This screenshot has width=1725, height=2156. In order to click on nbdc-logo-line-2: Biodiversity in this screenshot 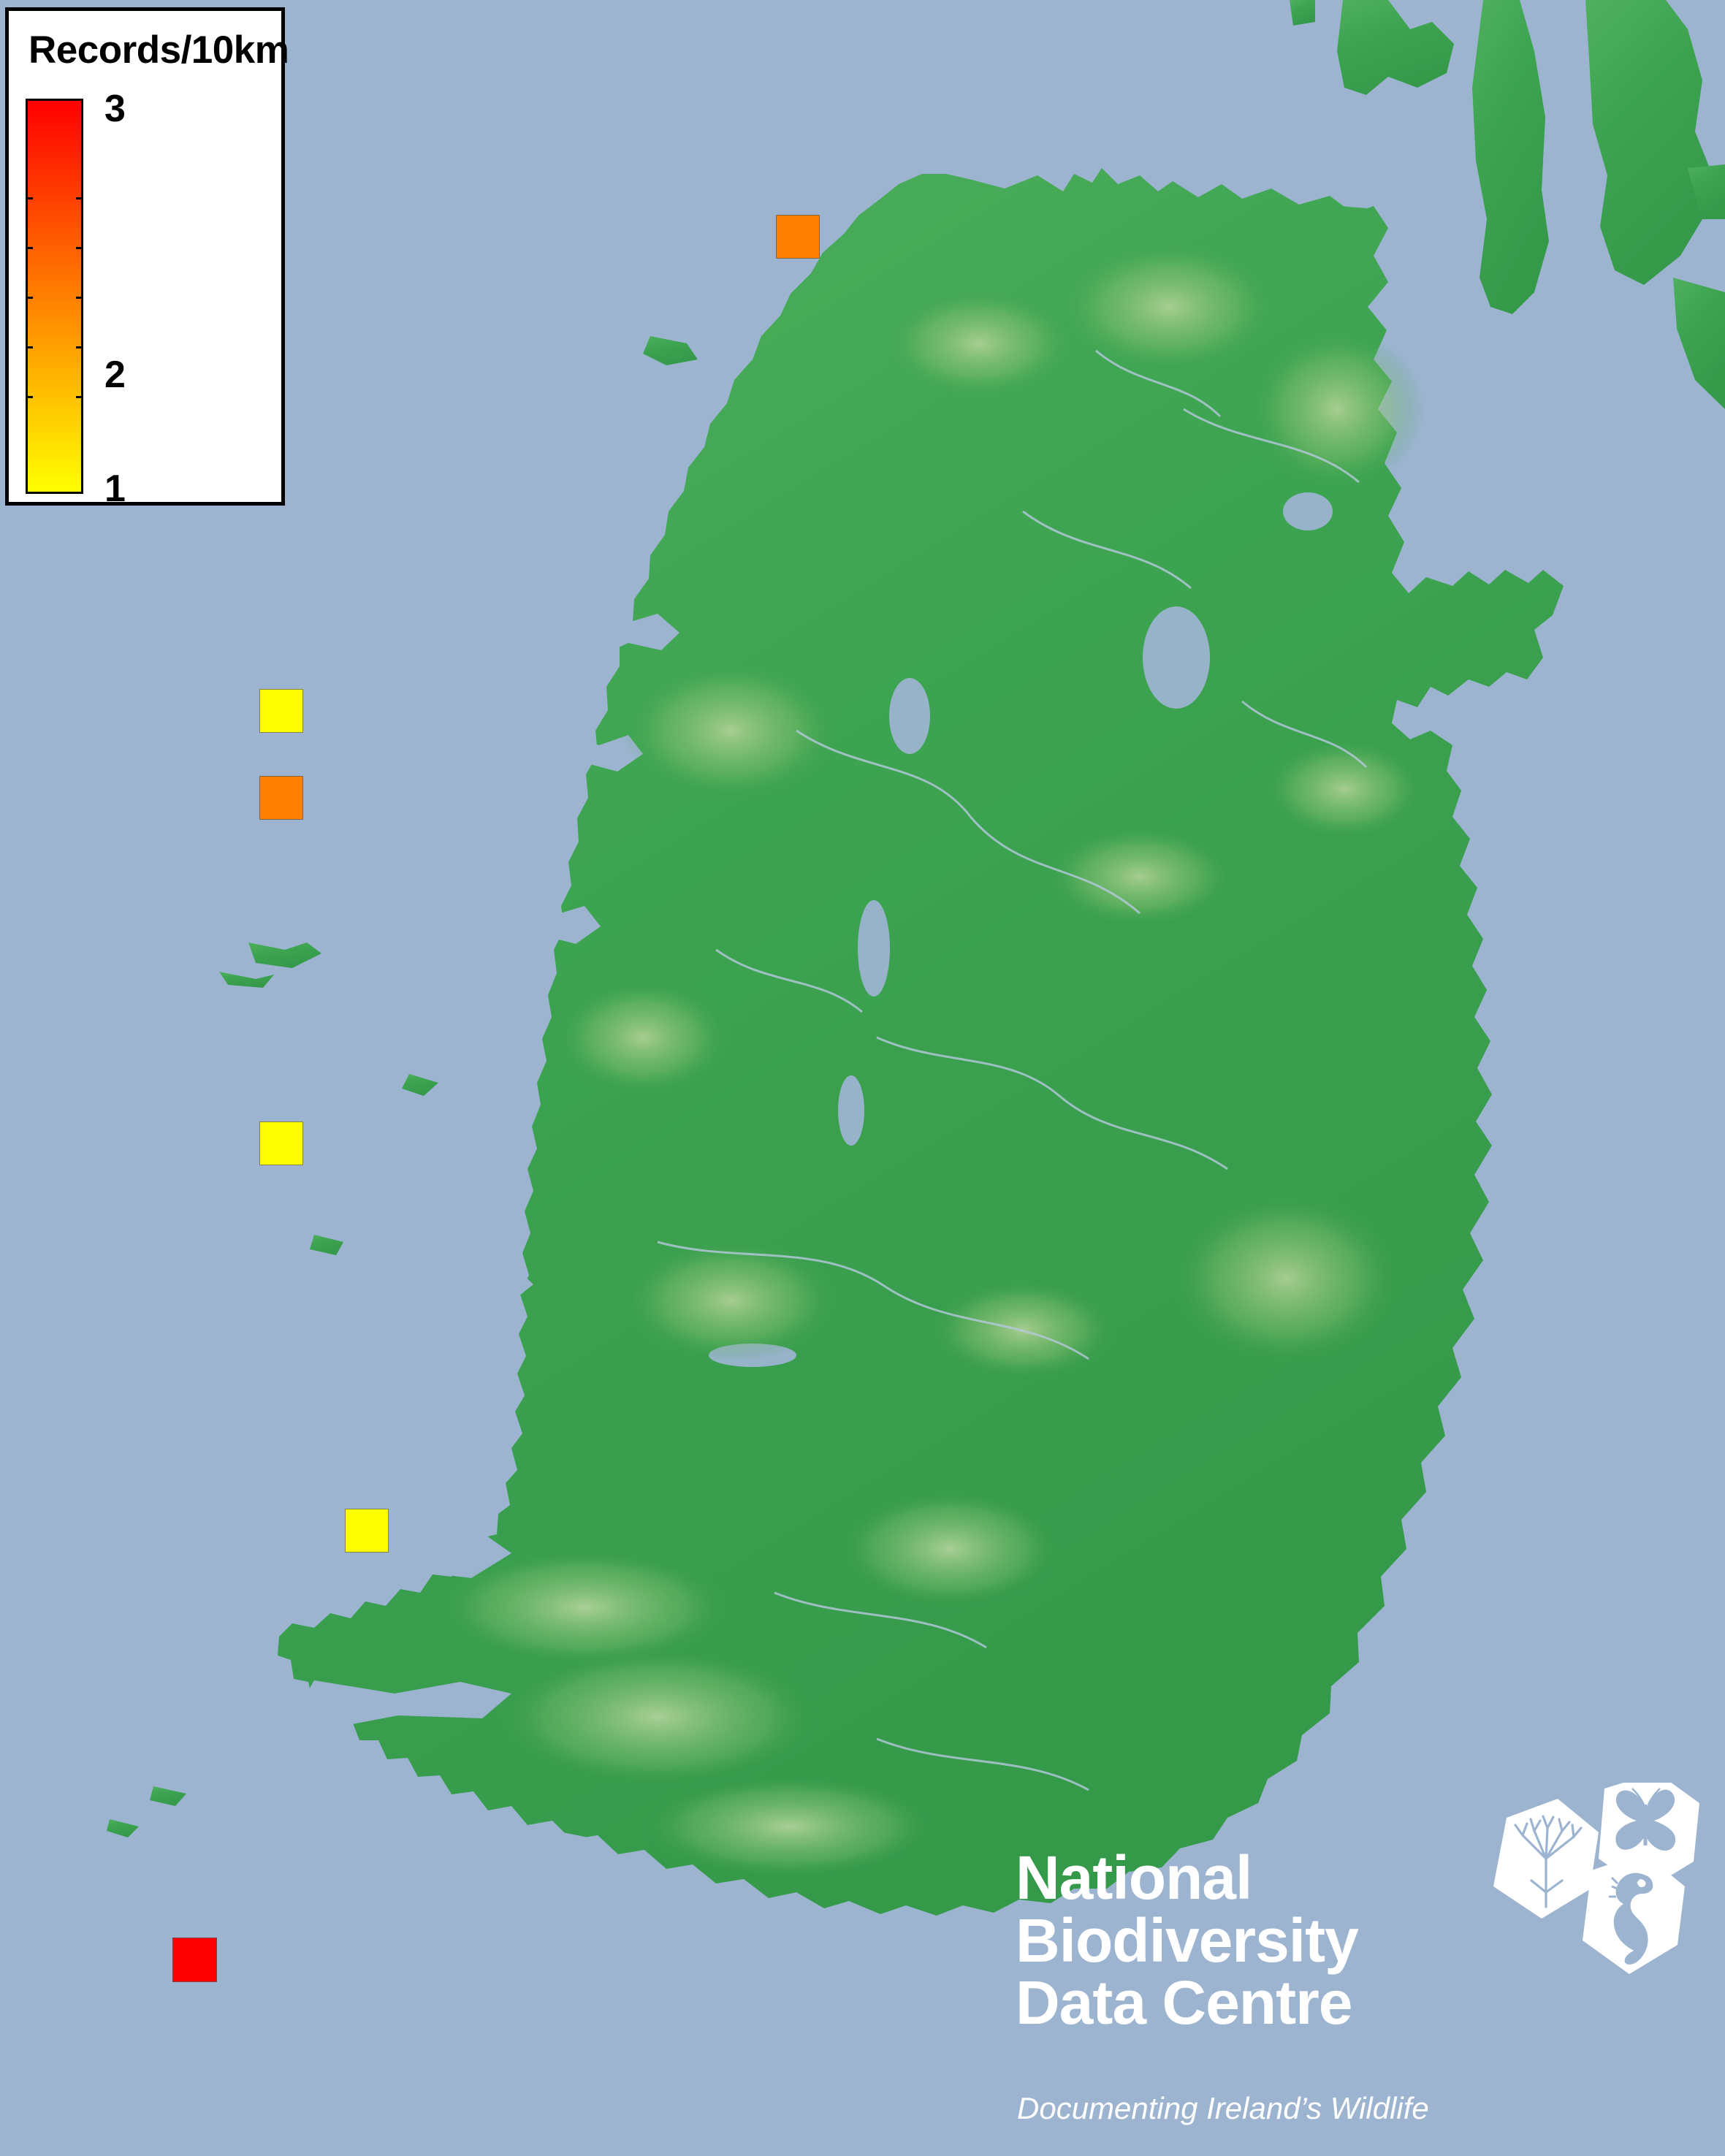, I will do `click(1187, 1940)`.